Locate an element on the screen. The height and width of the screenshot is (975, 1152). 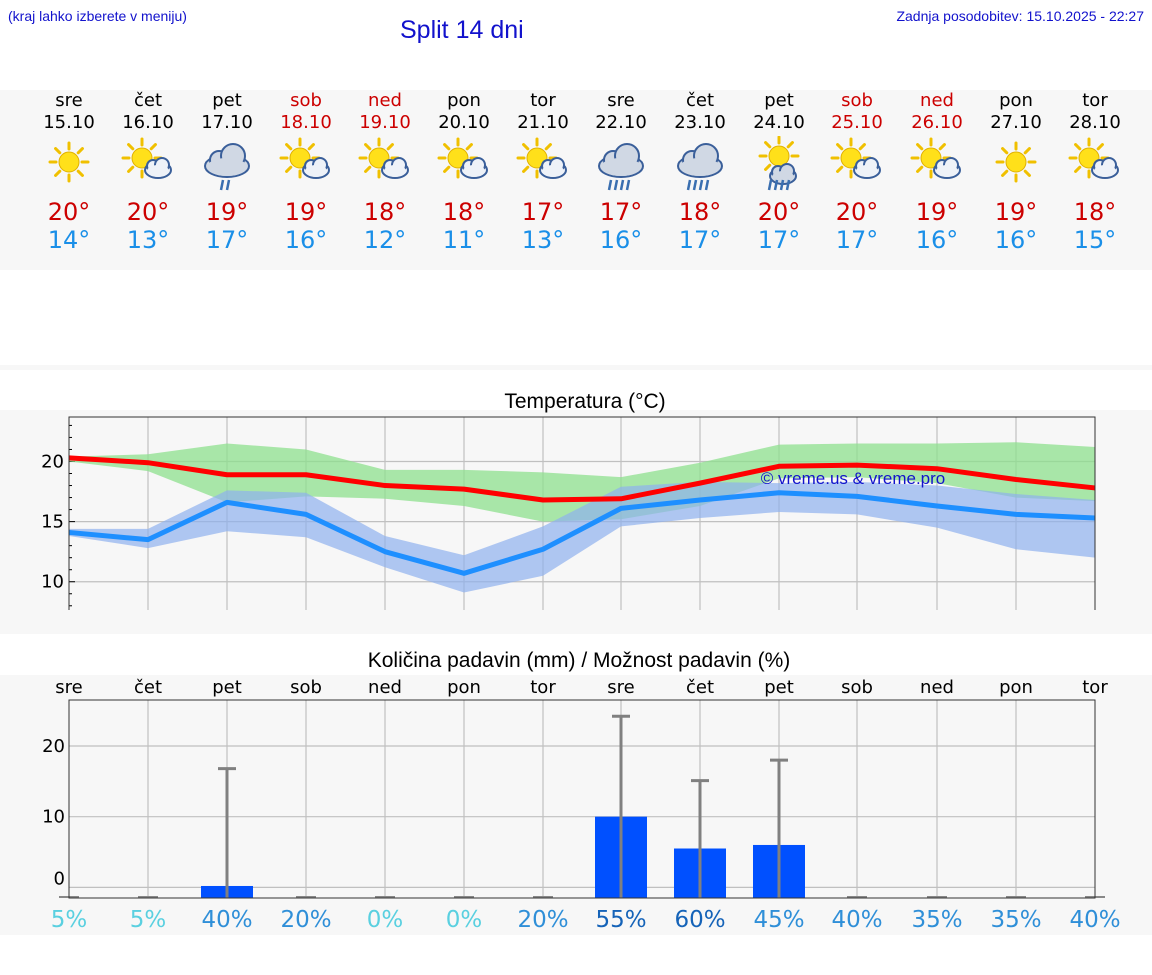
day-date: 21.10 is located at coordinates (543, 122).